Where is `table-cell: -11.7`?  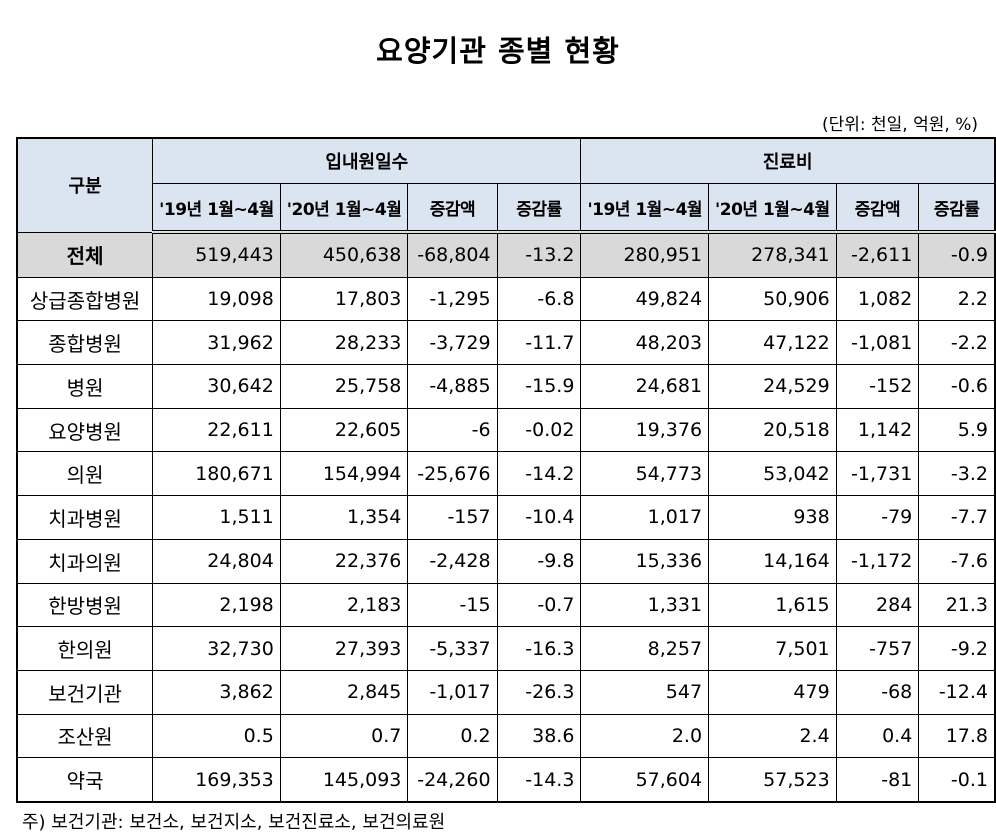
table-cell: -11.7 is located at coordinates (539, 343).